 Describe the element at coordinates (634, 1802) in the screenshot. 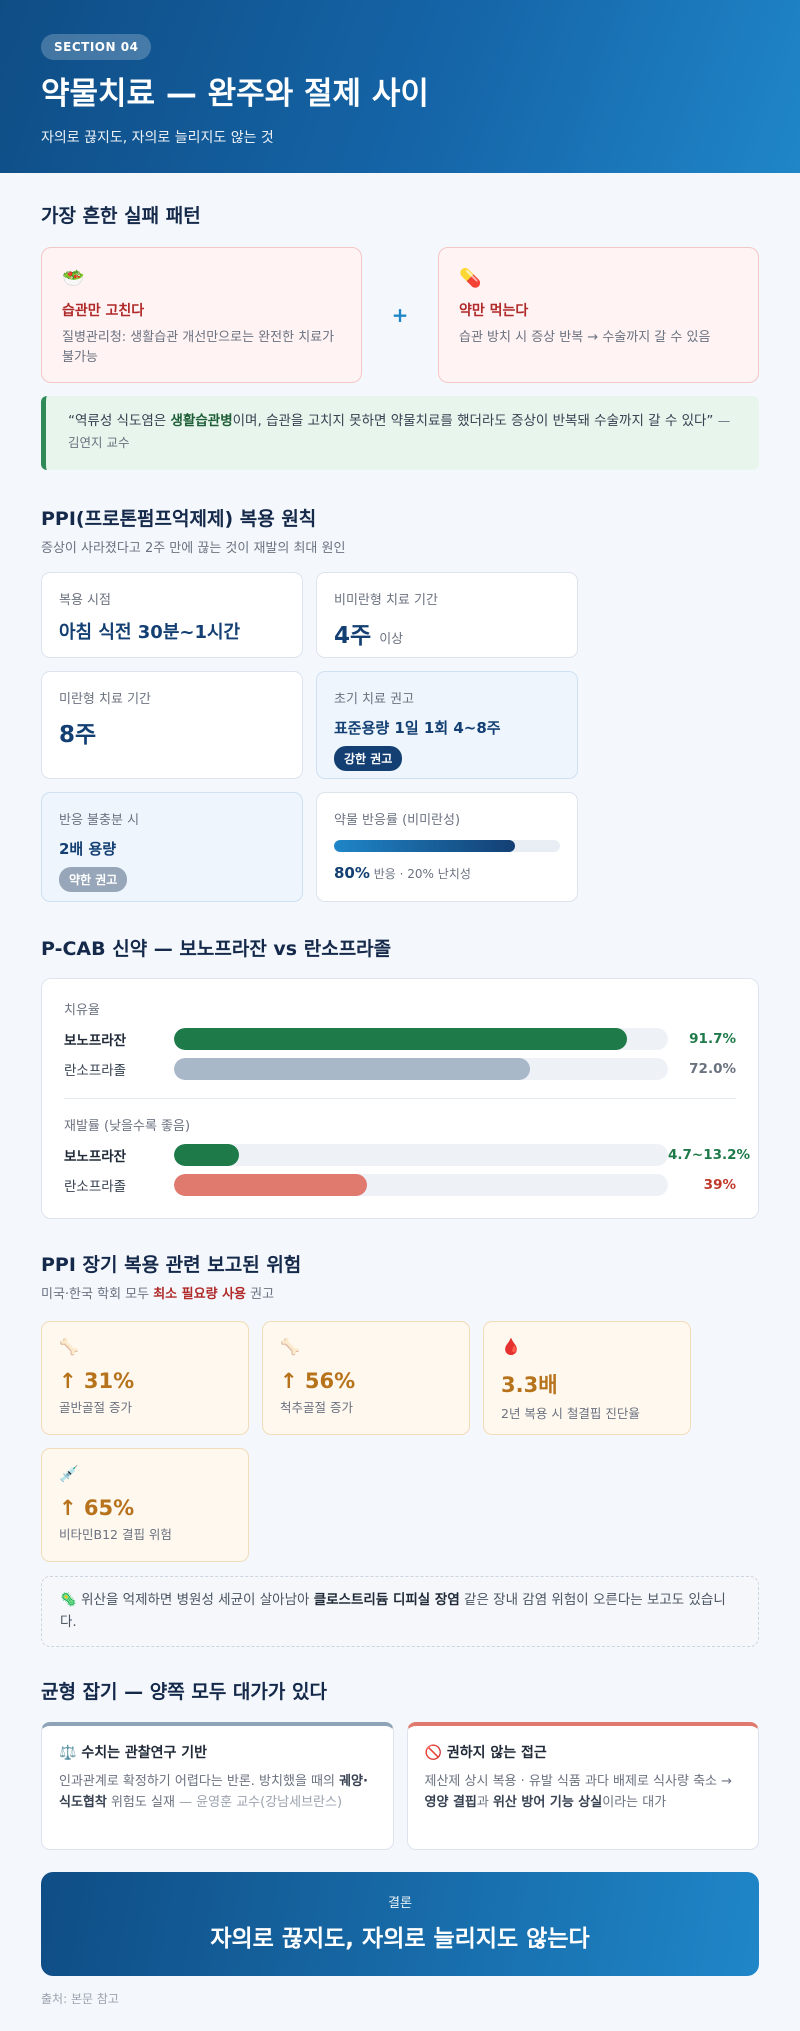

I see `balance-text: 이라는 대가` at that location.